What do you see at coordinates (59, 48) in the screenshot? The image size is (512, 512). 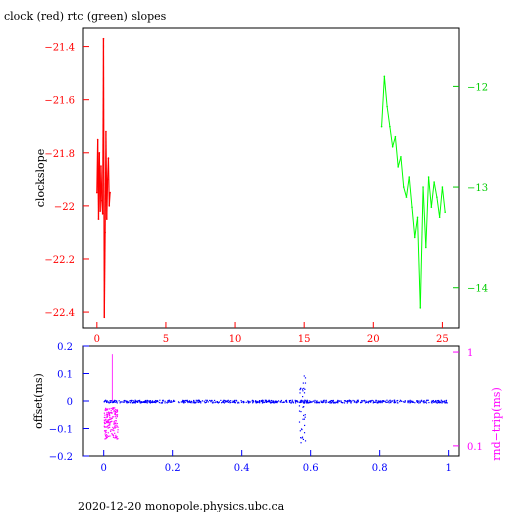 I see `top-left-tick-label: −21.4` at bounding box center [59, 48].